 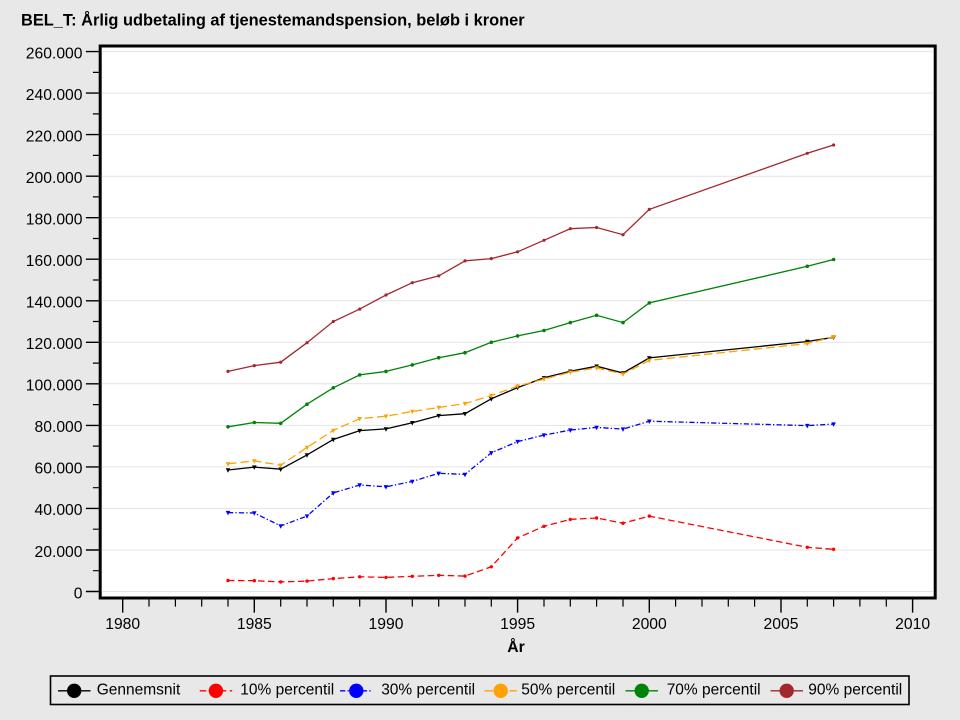 I want to click on svg-text: Gennemsnit, so click(x=139, y=689).